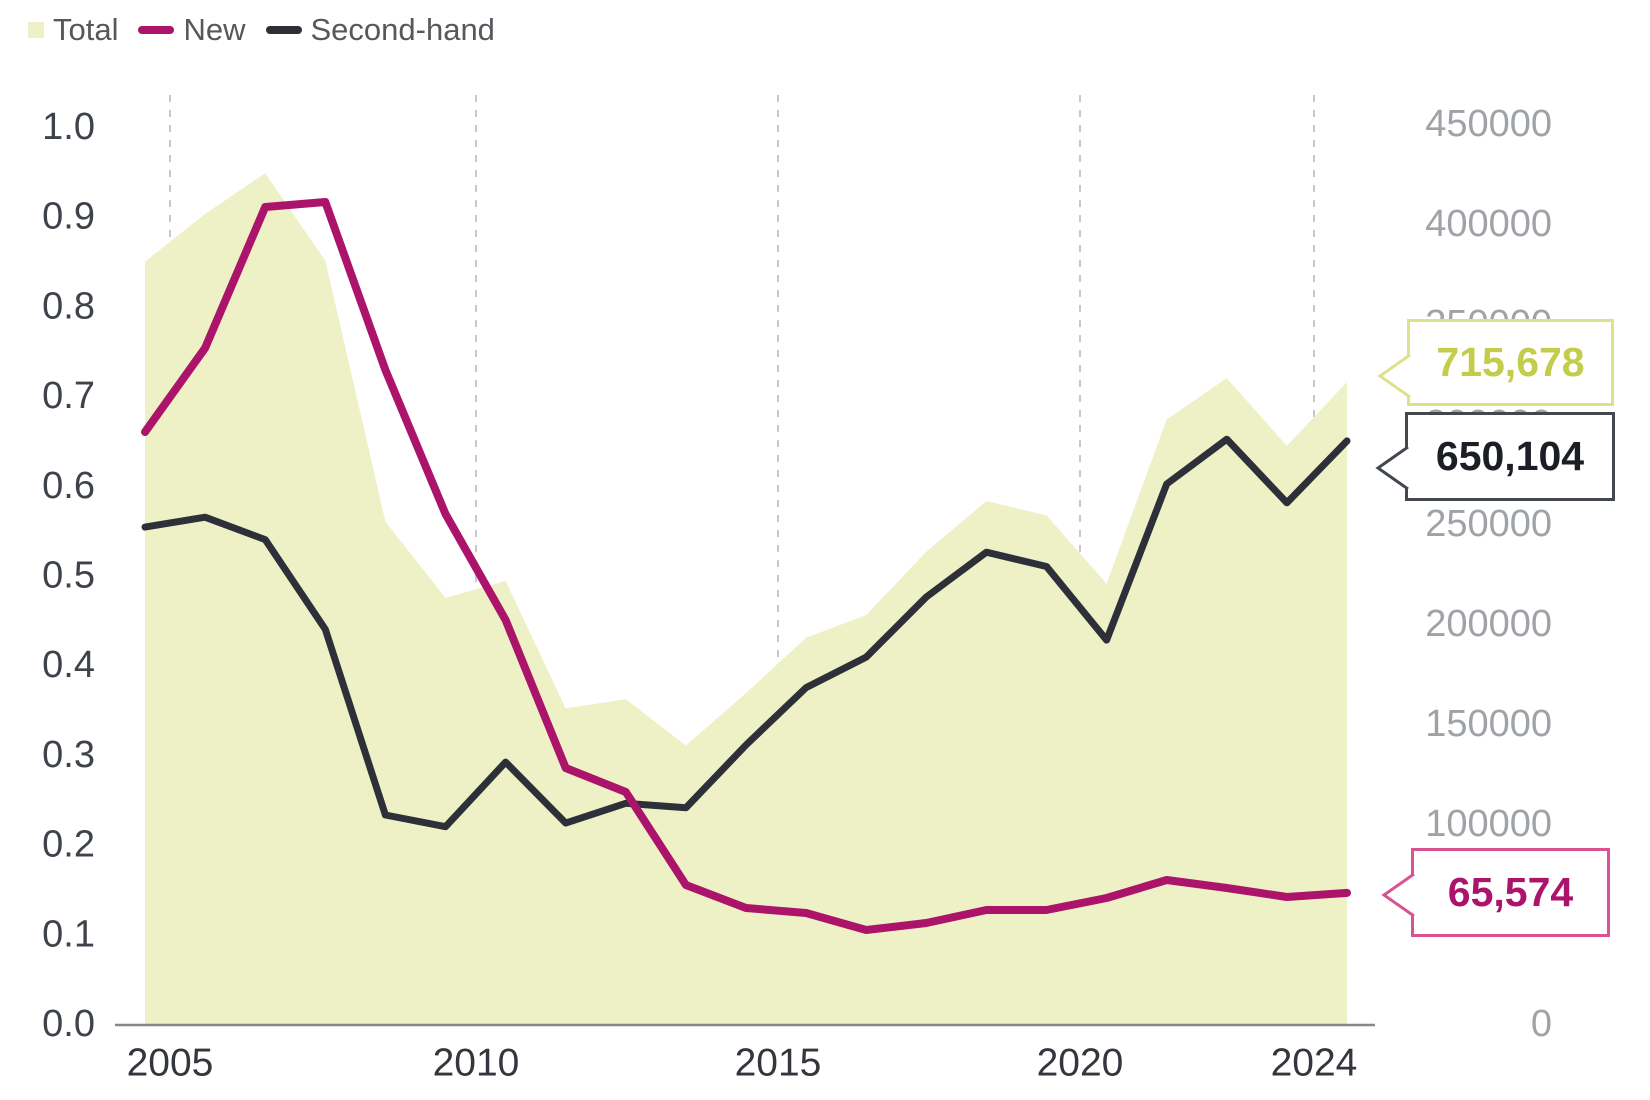 This screenshot has height=1100, width=1650. I want to click on second-hand-end-value-callout: 650,104, so click(1495, 456).